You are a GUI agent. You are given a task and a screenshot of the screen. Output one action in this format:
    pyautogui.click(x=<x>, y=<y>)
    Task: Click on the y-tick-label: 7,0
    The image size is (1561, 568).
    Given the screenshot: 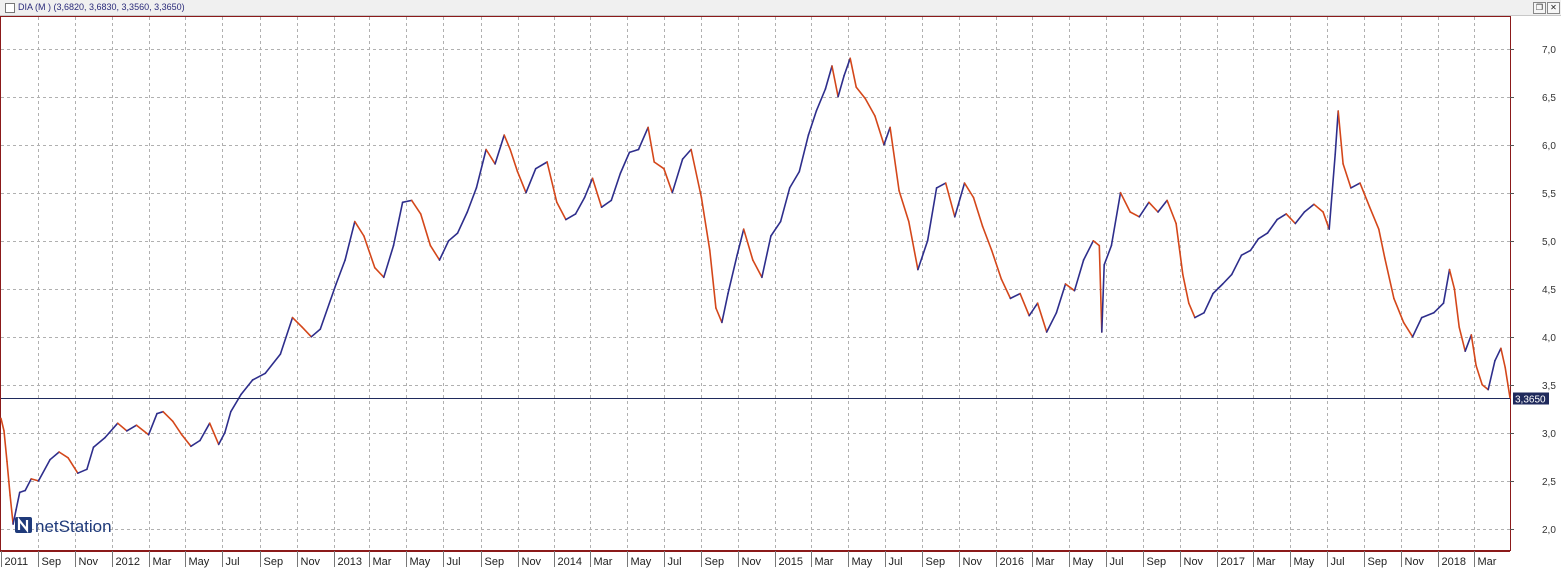 What is the action you would take?
    pyautogui.click(x=1549, y=50)
    